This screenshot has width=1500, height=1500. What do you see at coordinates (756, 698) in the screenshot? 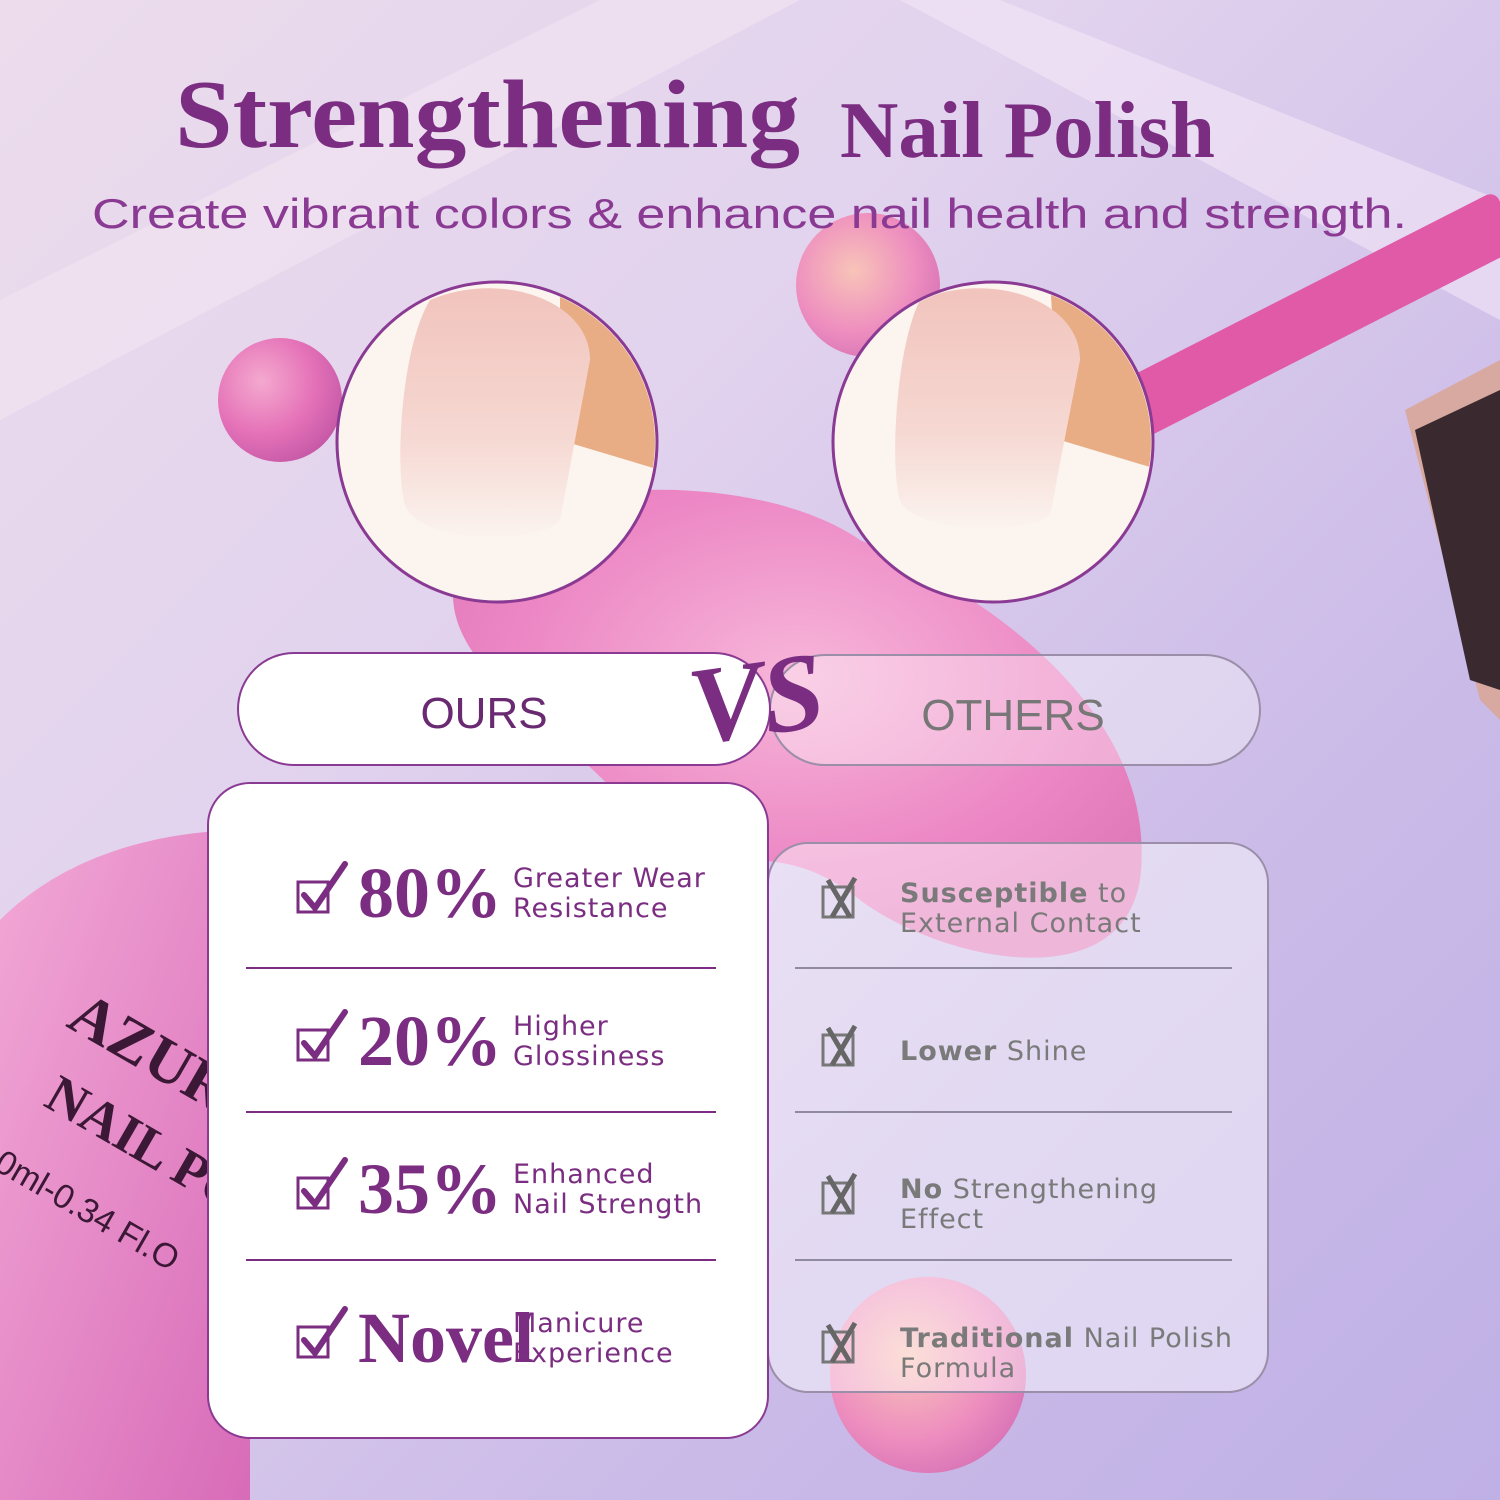
I see `vs-label: VS` at bounding box center [756, 698].